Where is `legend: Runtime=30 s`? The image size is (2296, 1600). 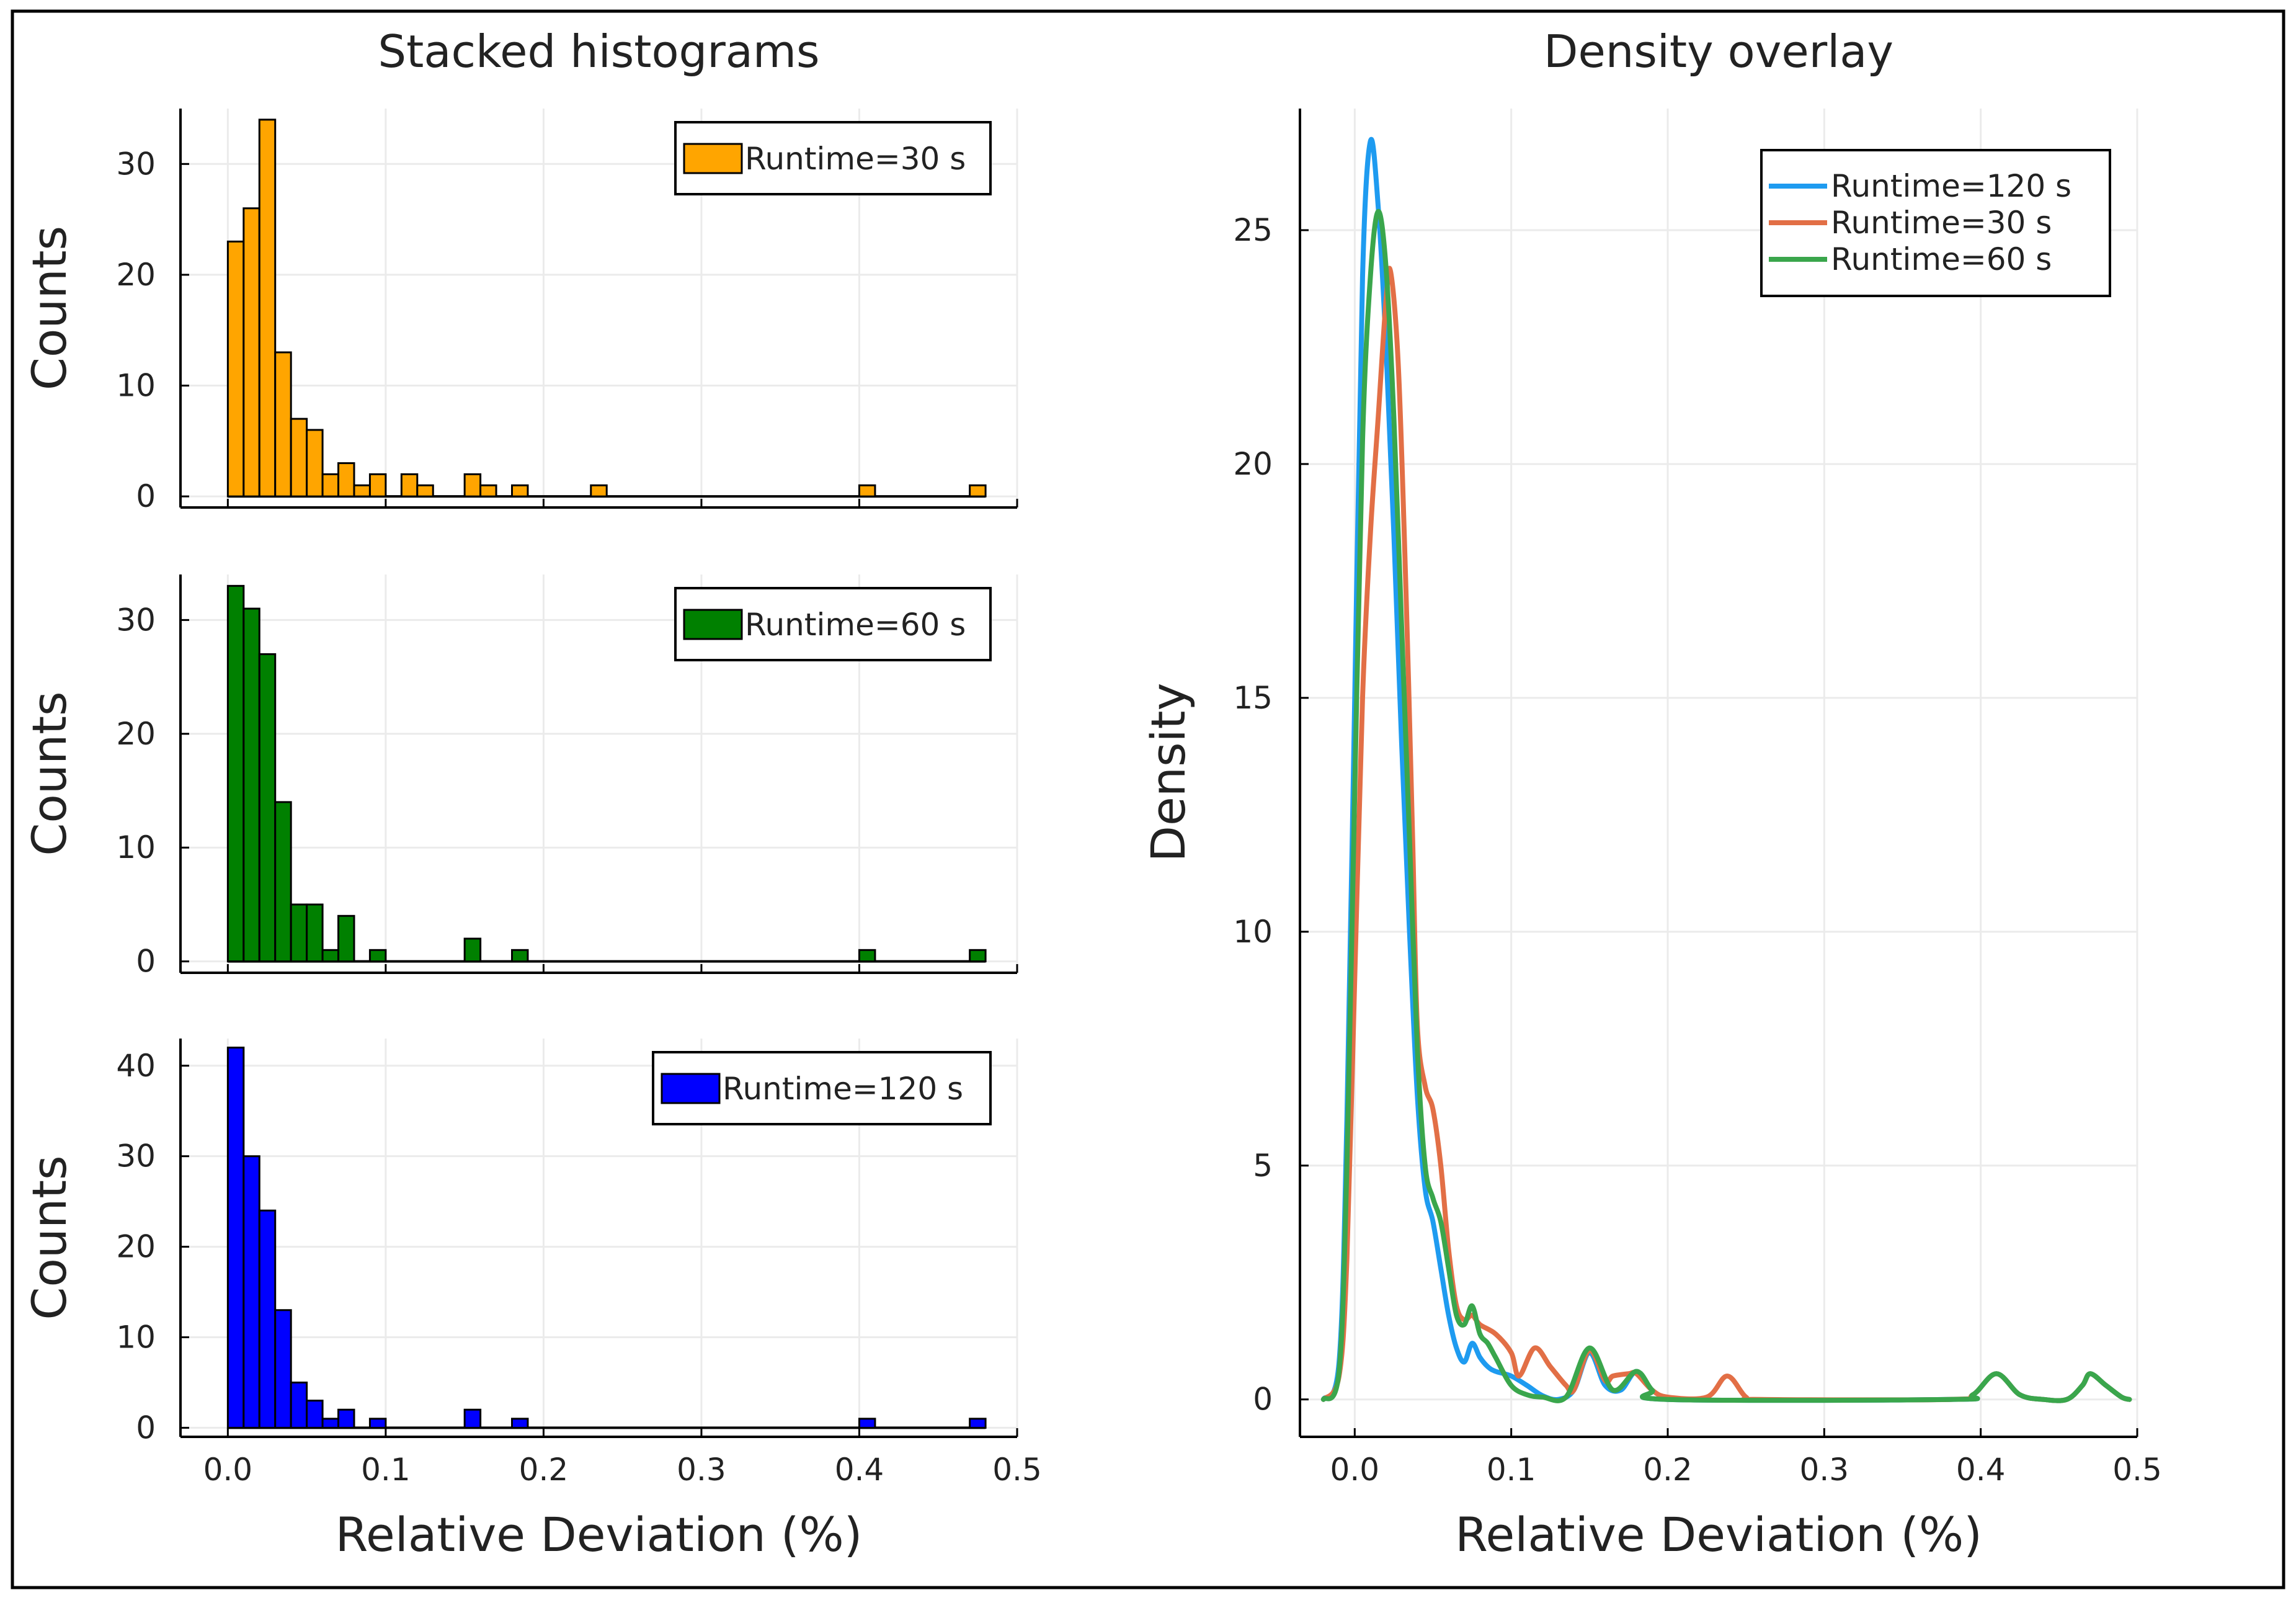
legend: Runtime=30 s is located at coordinates (833, 158).